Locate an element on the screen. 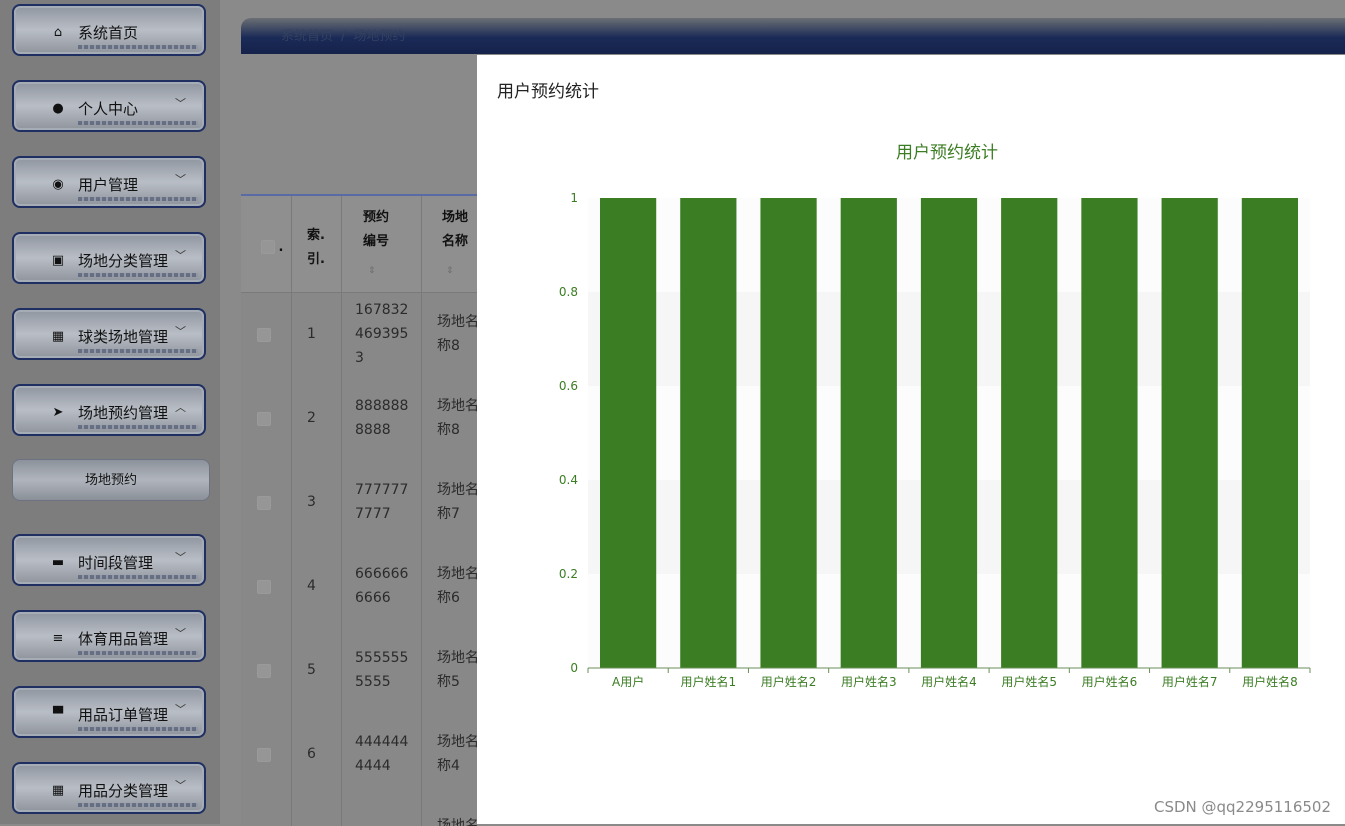 This screenshot has height=826, width=1345. header-name: 场地 名称 is located at coordinates (454, 229).